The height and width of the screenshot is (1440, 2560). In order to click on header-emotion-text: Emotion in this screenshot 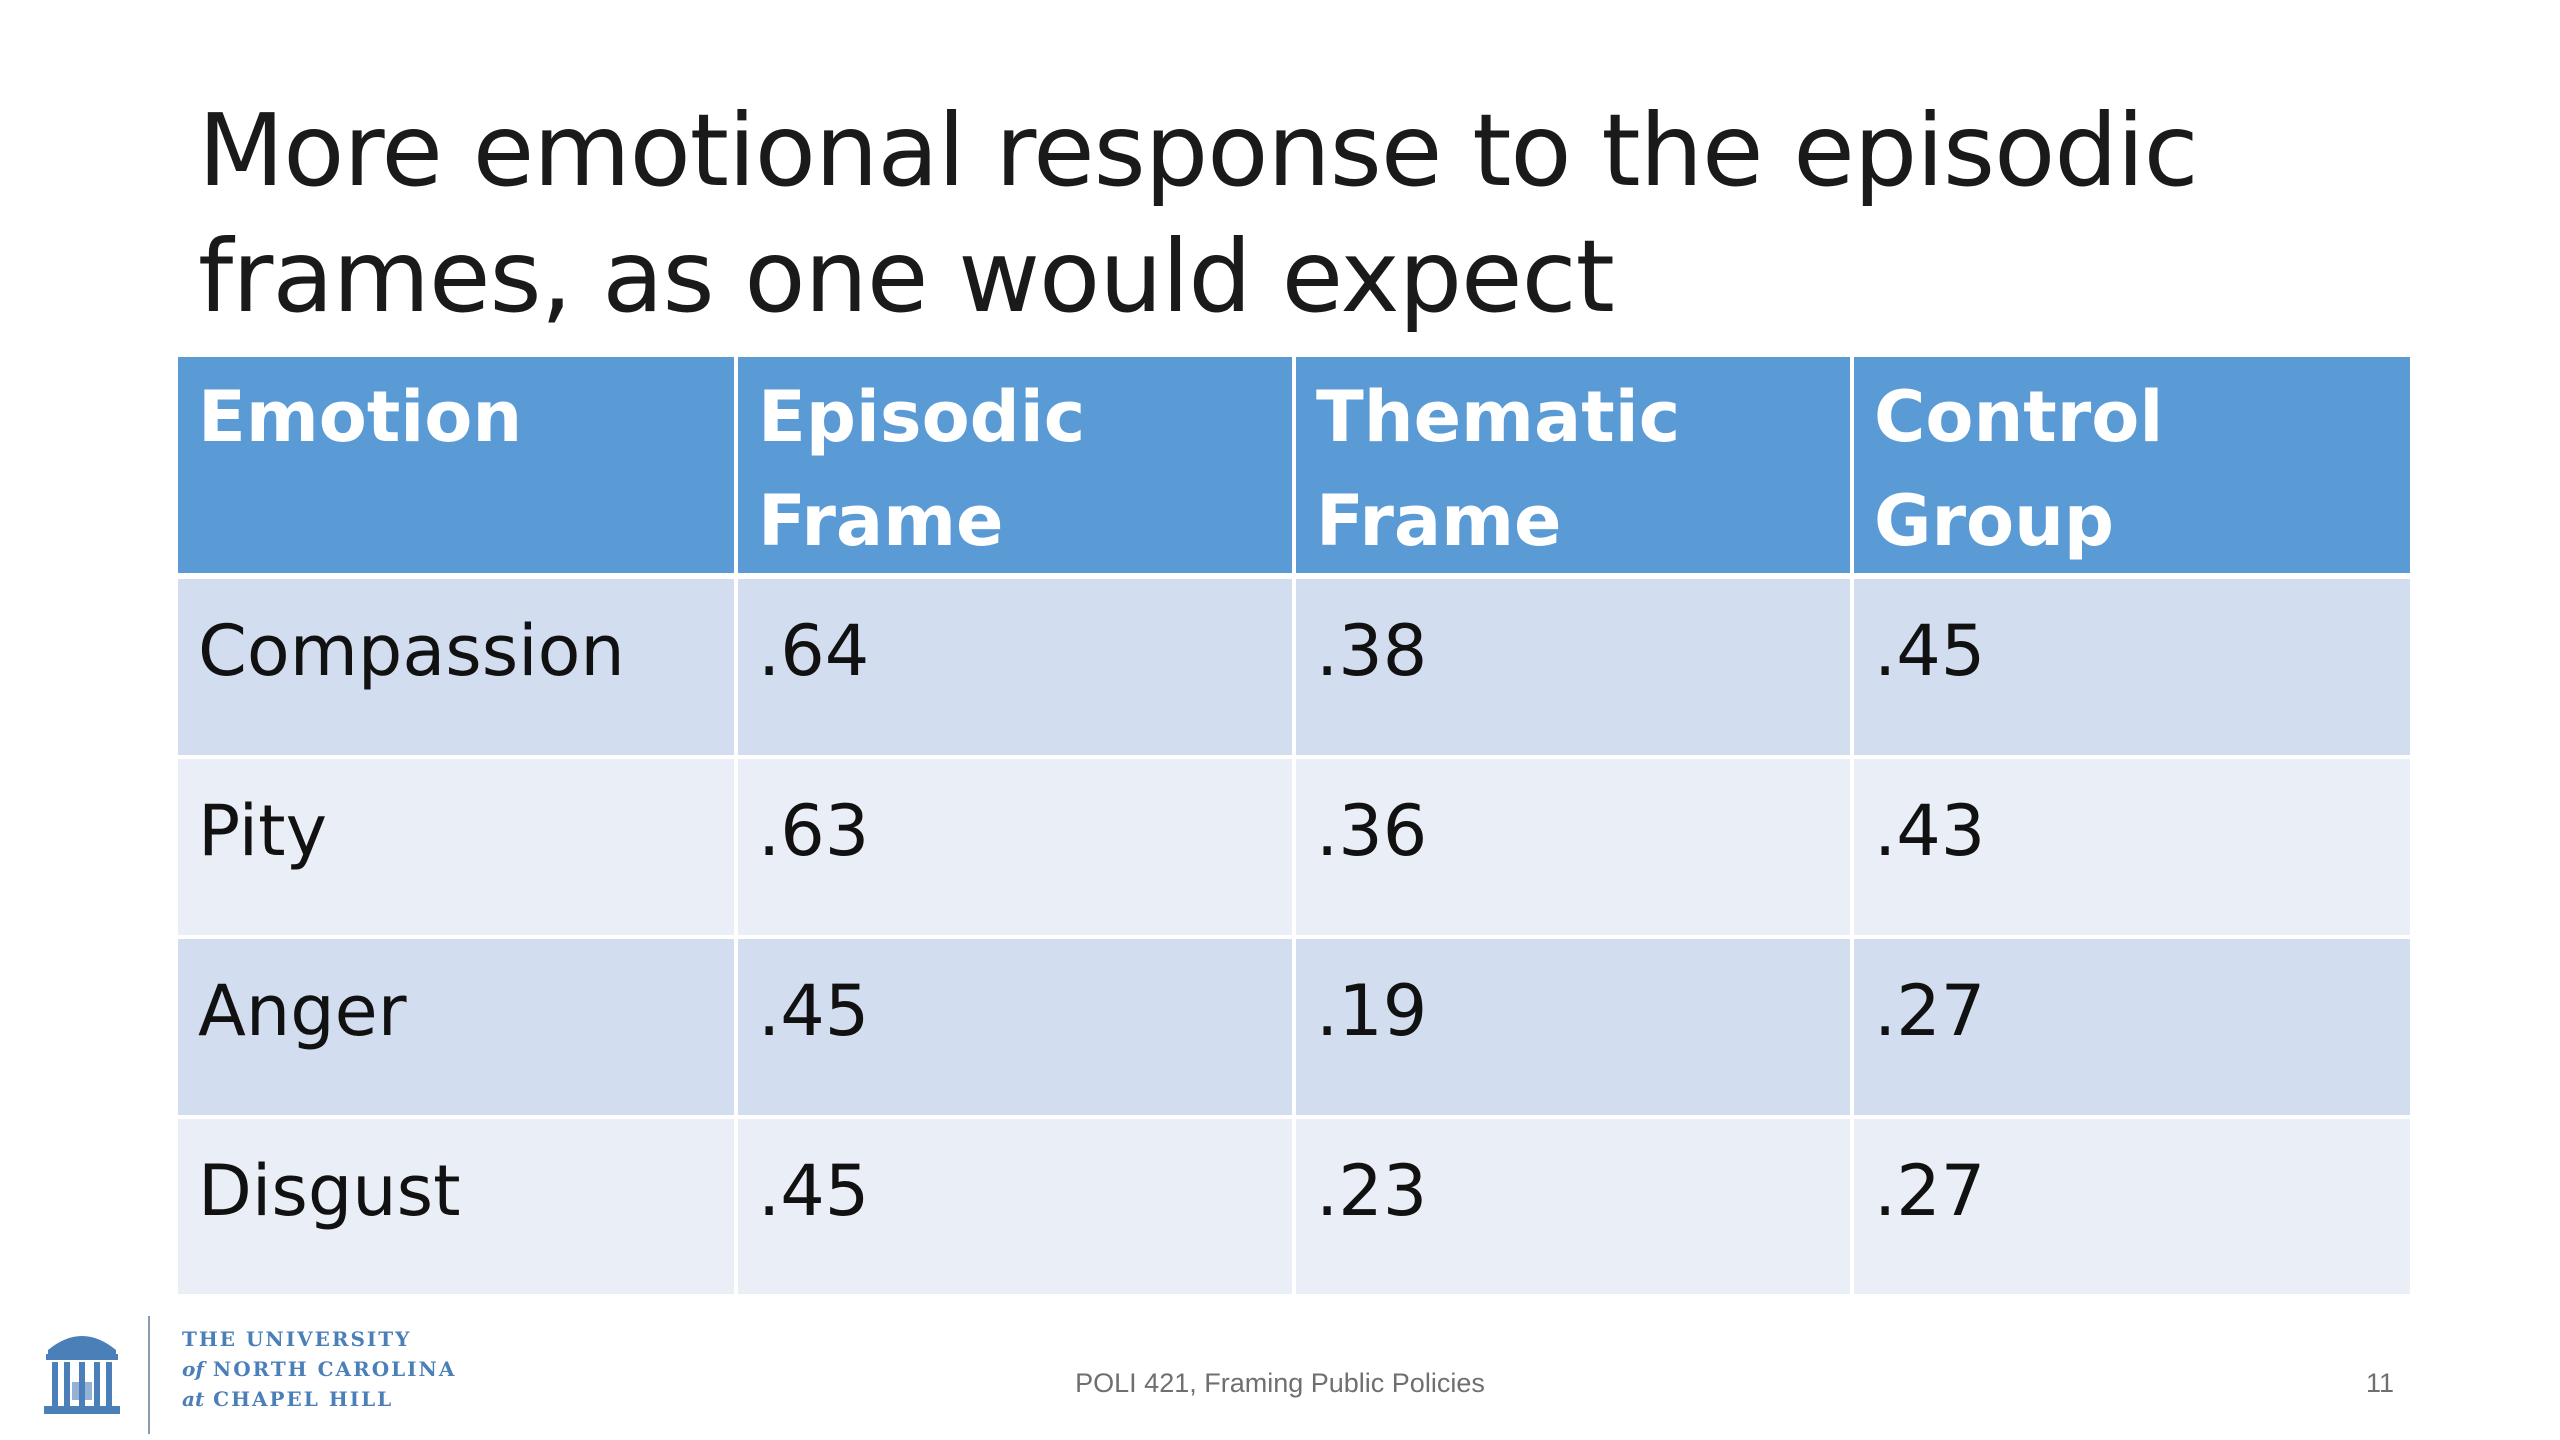, I will do `click(360, 417)`.